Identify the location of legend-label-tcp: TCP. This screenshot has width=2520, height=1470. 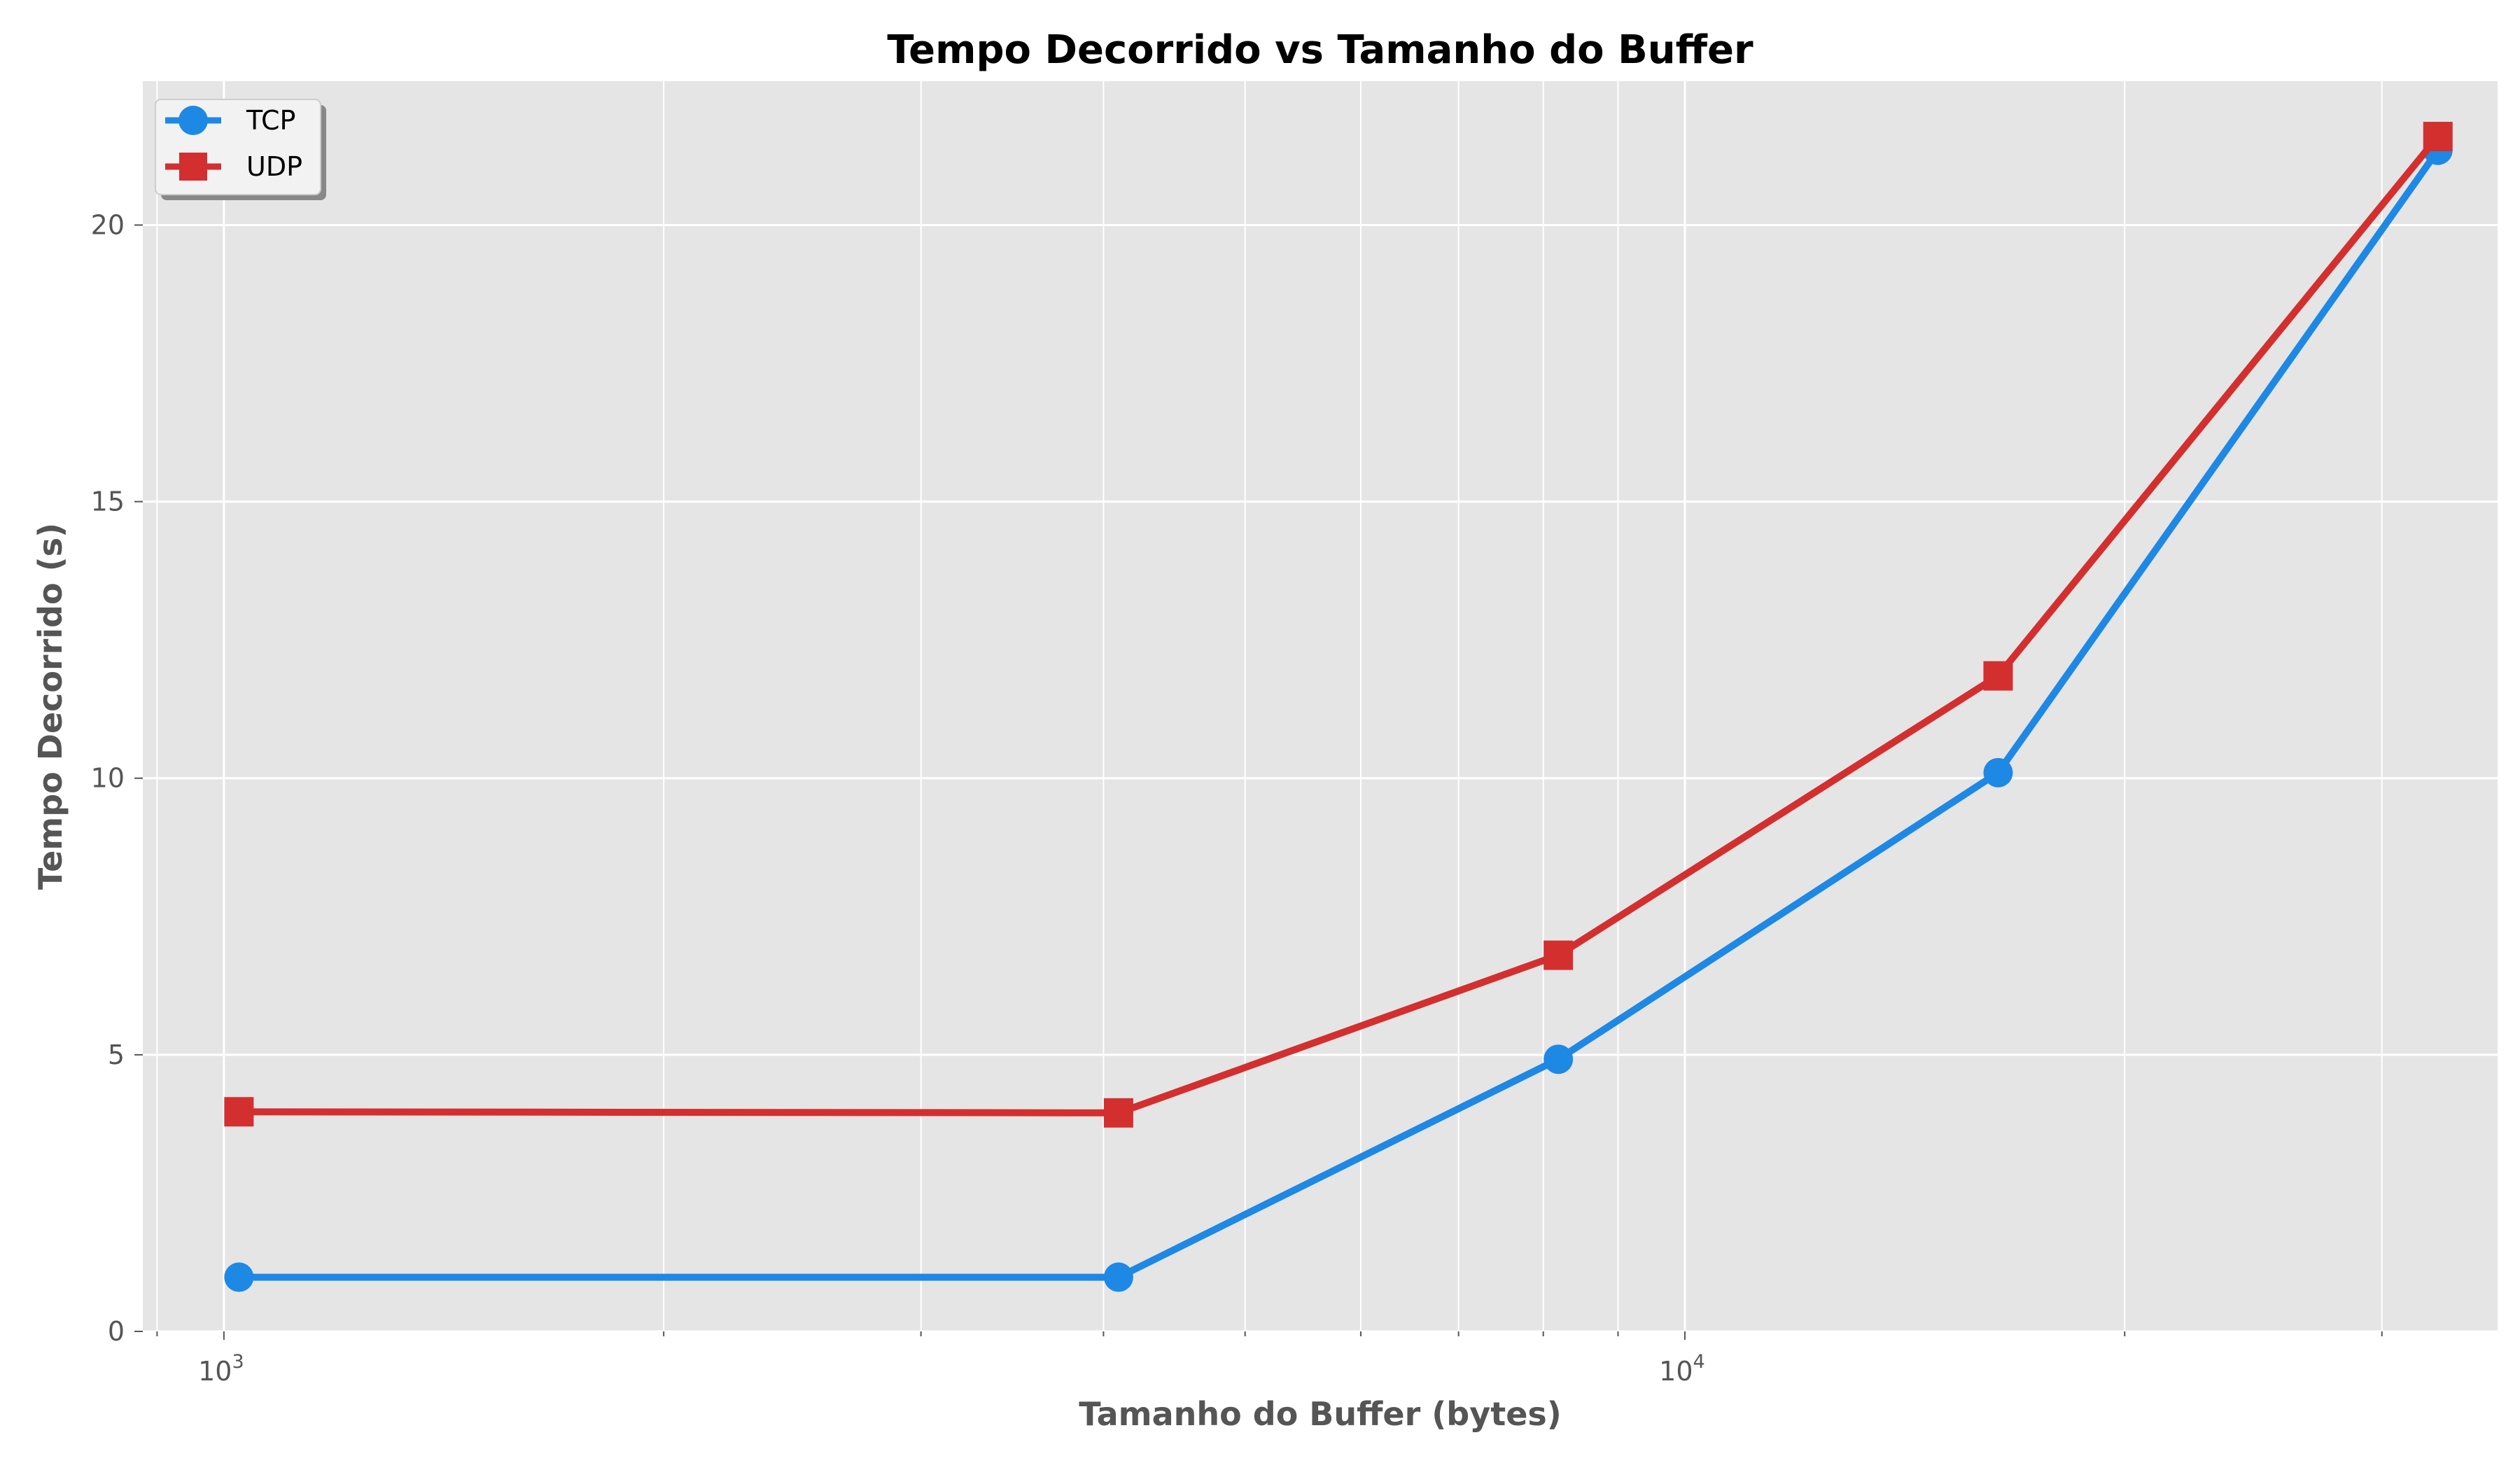
(270, 120).